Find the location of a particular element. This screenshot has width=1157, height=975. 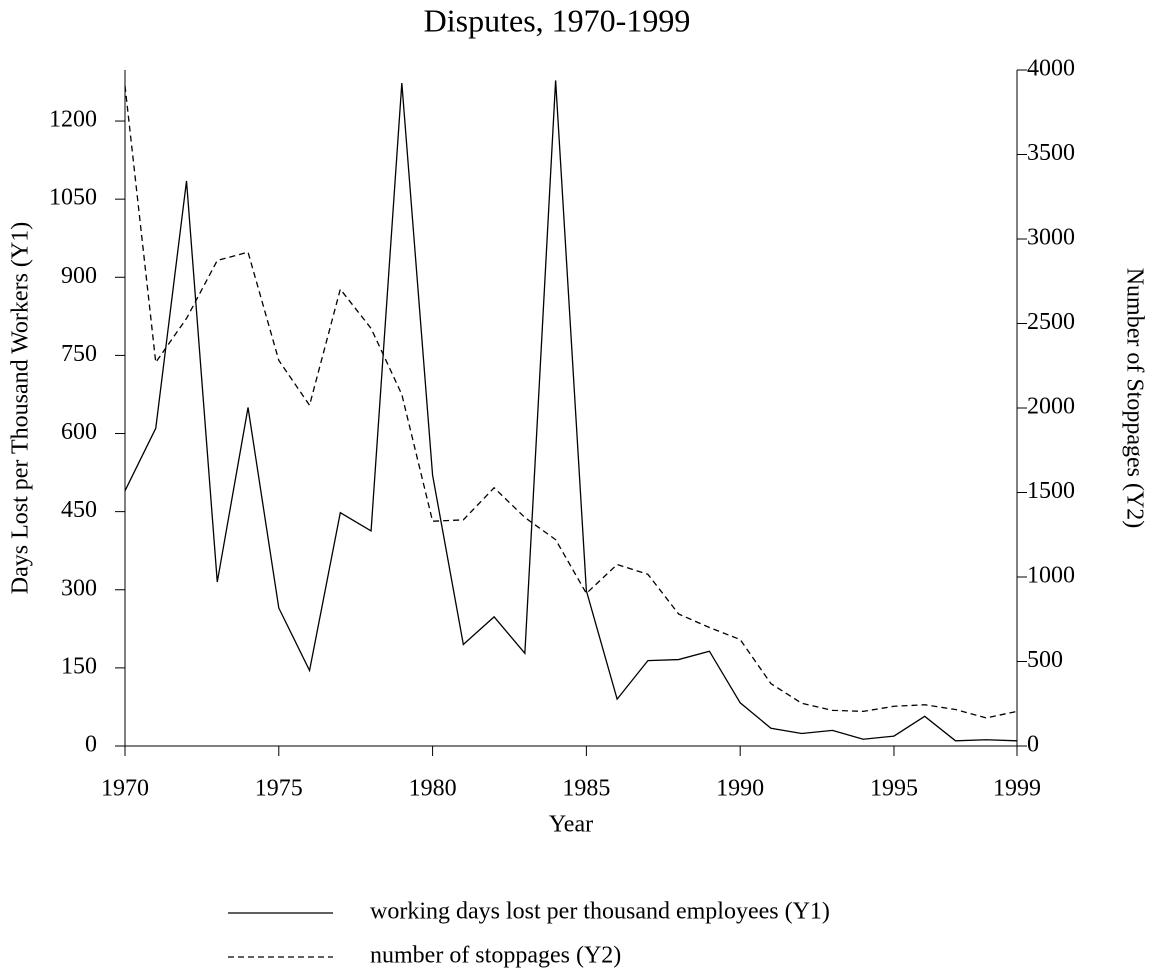

y-tick-label: 1050 is located at coordinates (73, 198).